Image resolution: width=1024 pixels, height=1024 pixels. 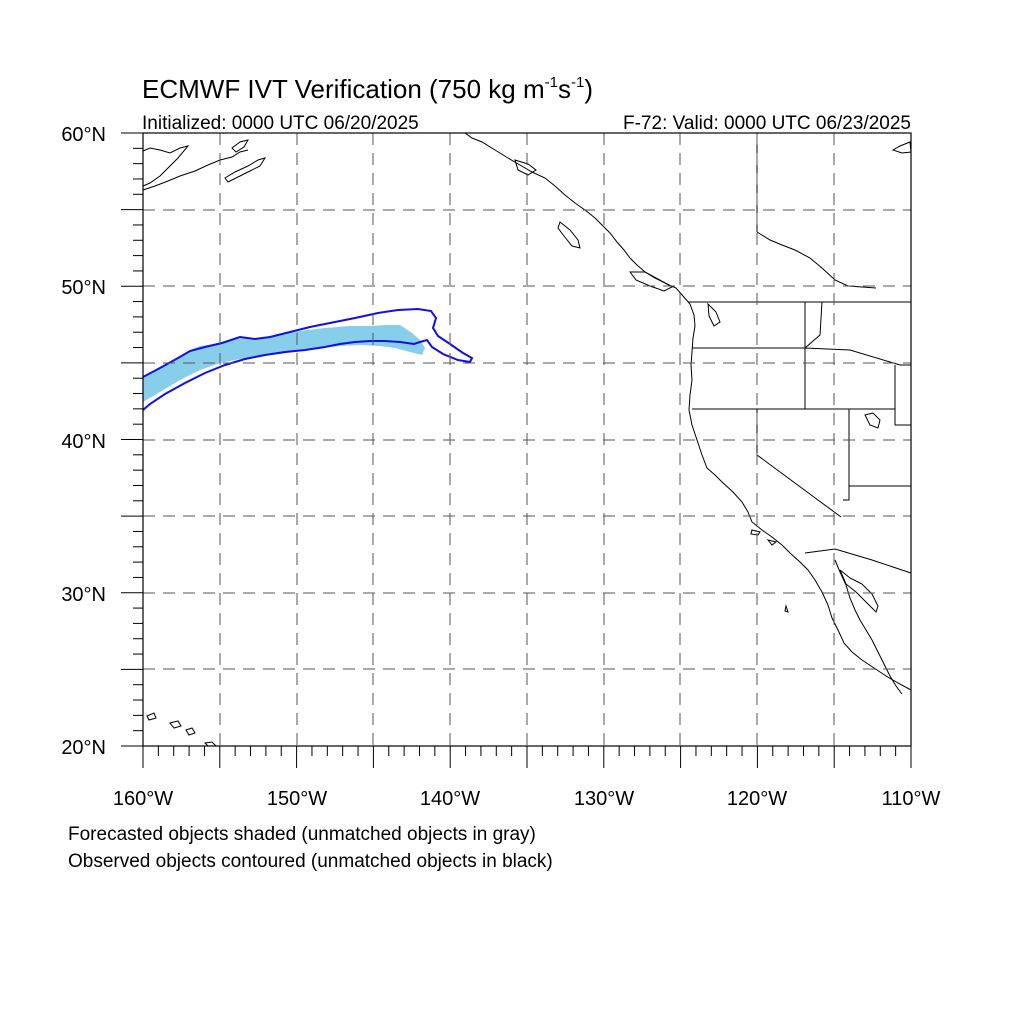 What do you see at coordinates (604, 799) in the screenshot?
I see `lon-label-130w: 130°W` at bounding box center [604, 799].